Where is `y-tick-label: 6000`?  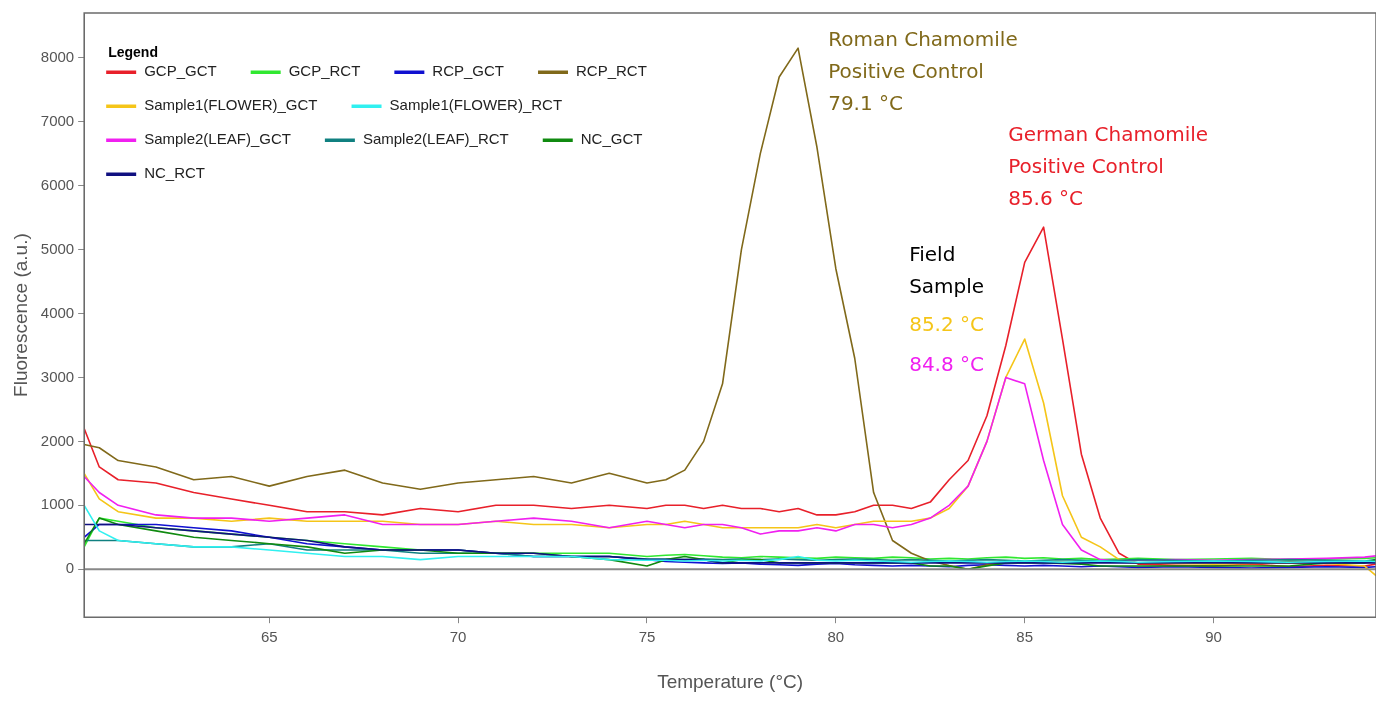 y-tick-label: 6000 is located at coordinates (57, 184).